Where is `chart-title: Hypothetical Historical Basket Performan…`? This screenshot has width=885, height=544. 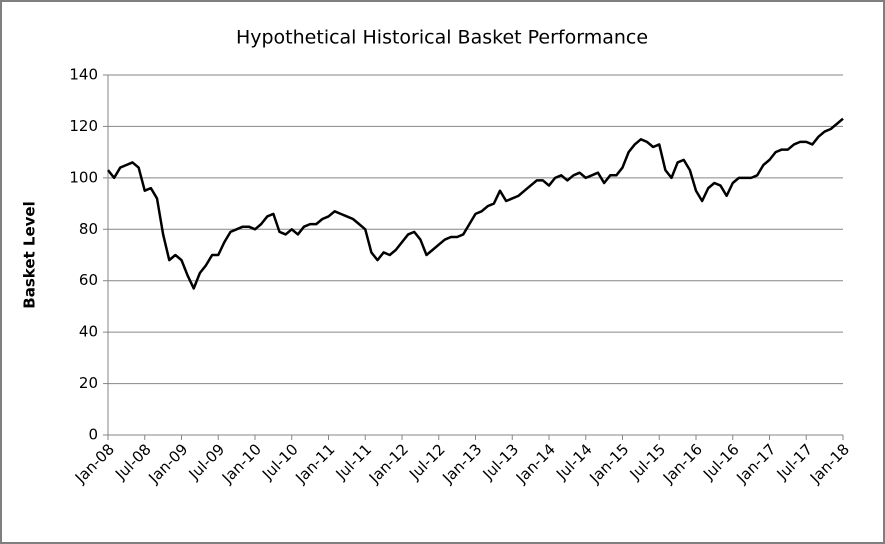
chart-title: Hypothetical Historical Basket Performan… is located at coordinates (442, 38).